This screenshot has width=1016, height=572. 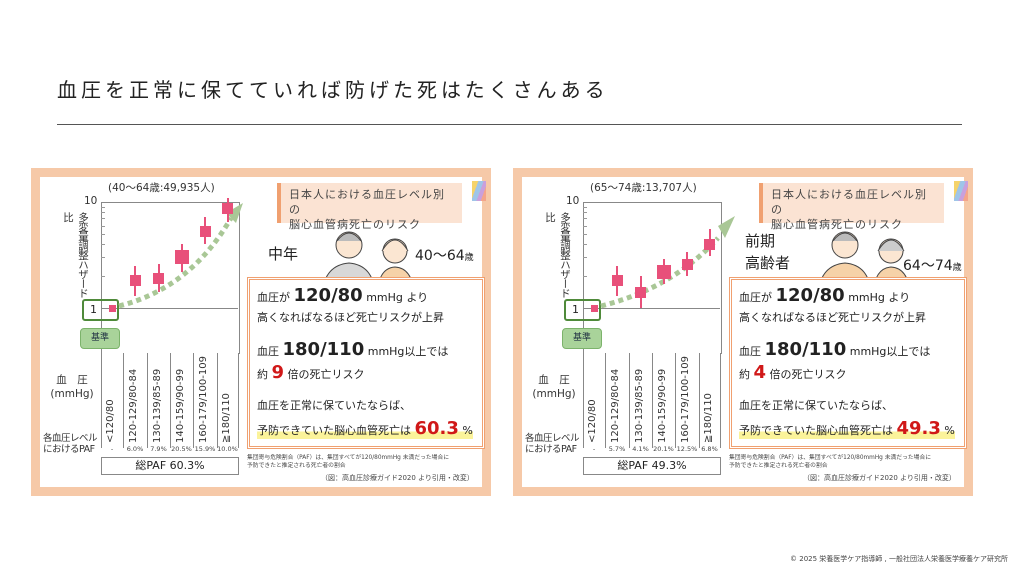 I want to click on header-line: 脳心血管病死亡のリスク, so click(x=355, y=224).